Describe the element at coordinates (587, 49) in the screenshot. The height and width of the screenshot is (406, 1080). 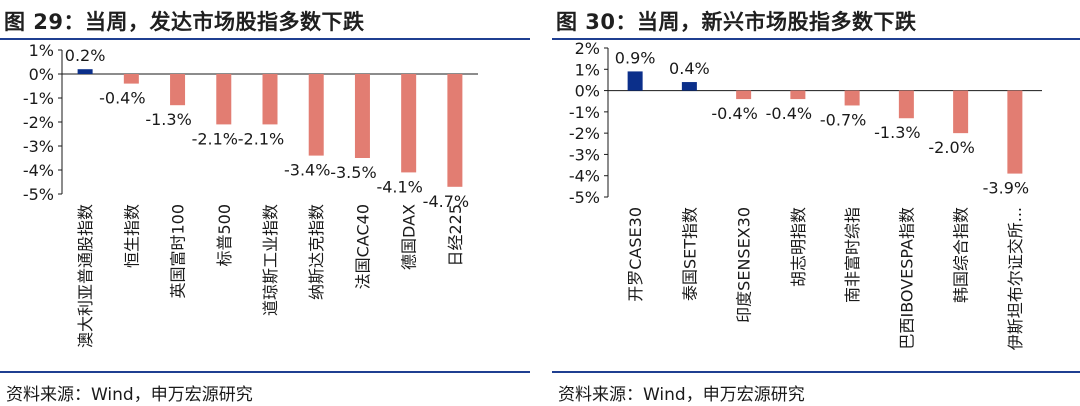
I see `y-tick-label: 2%` at that location.